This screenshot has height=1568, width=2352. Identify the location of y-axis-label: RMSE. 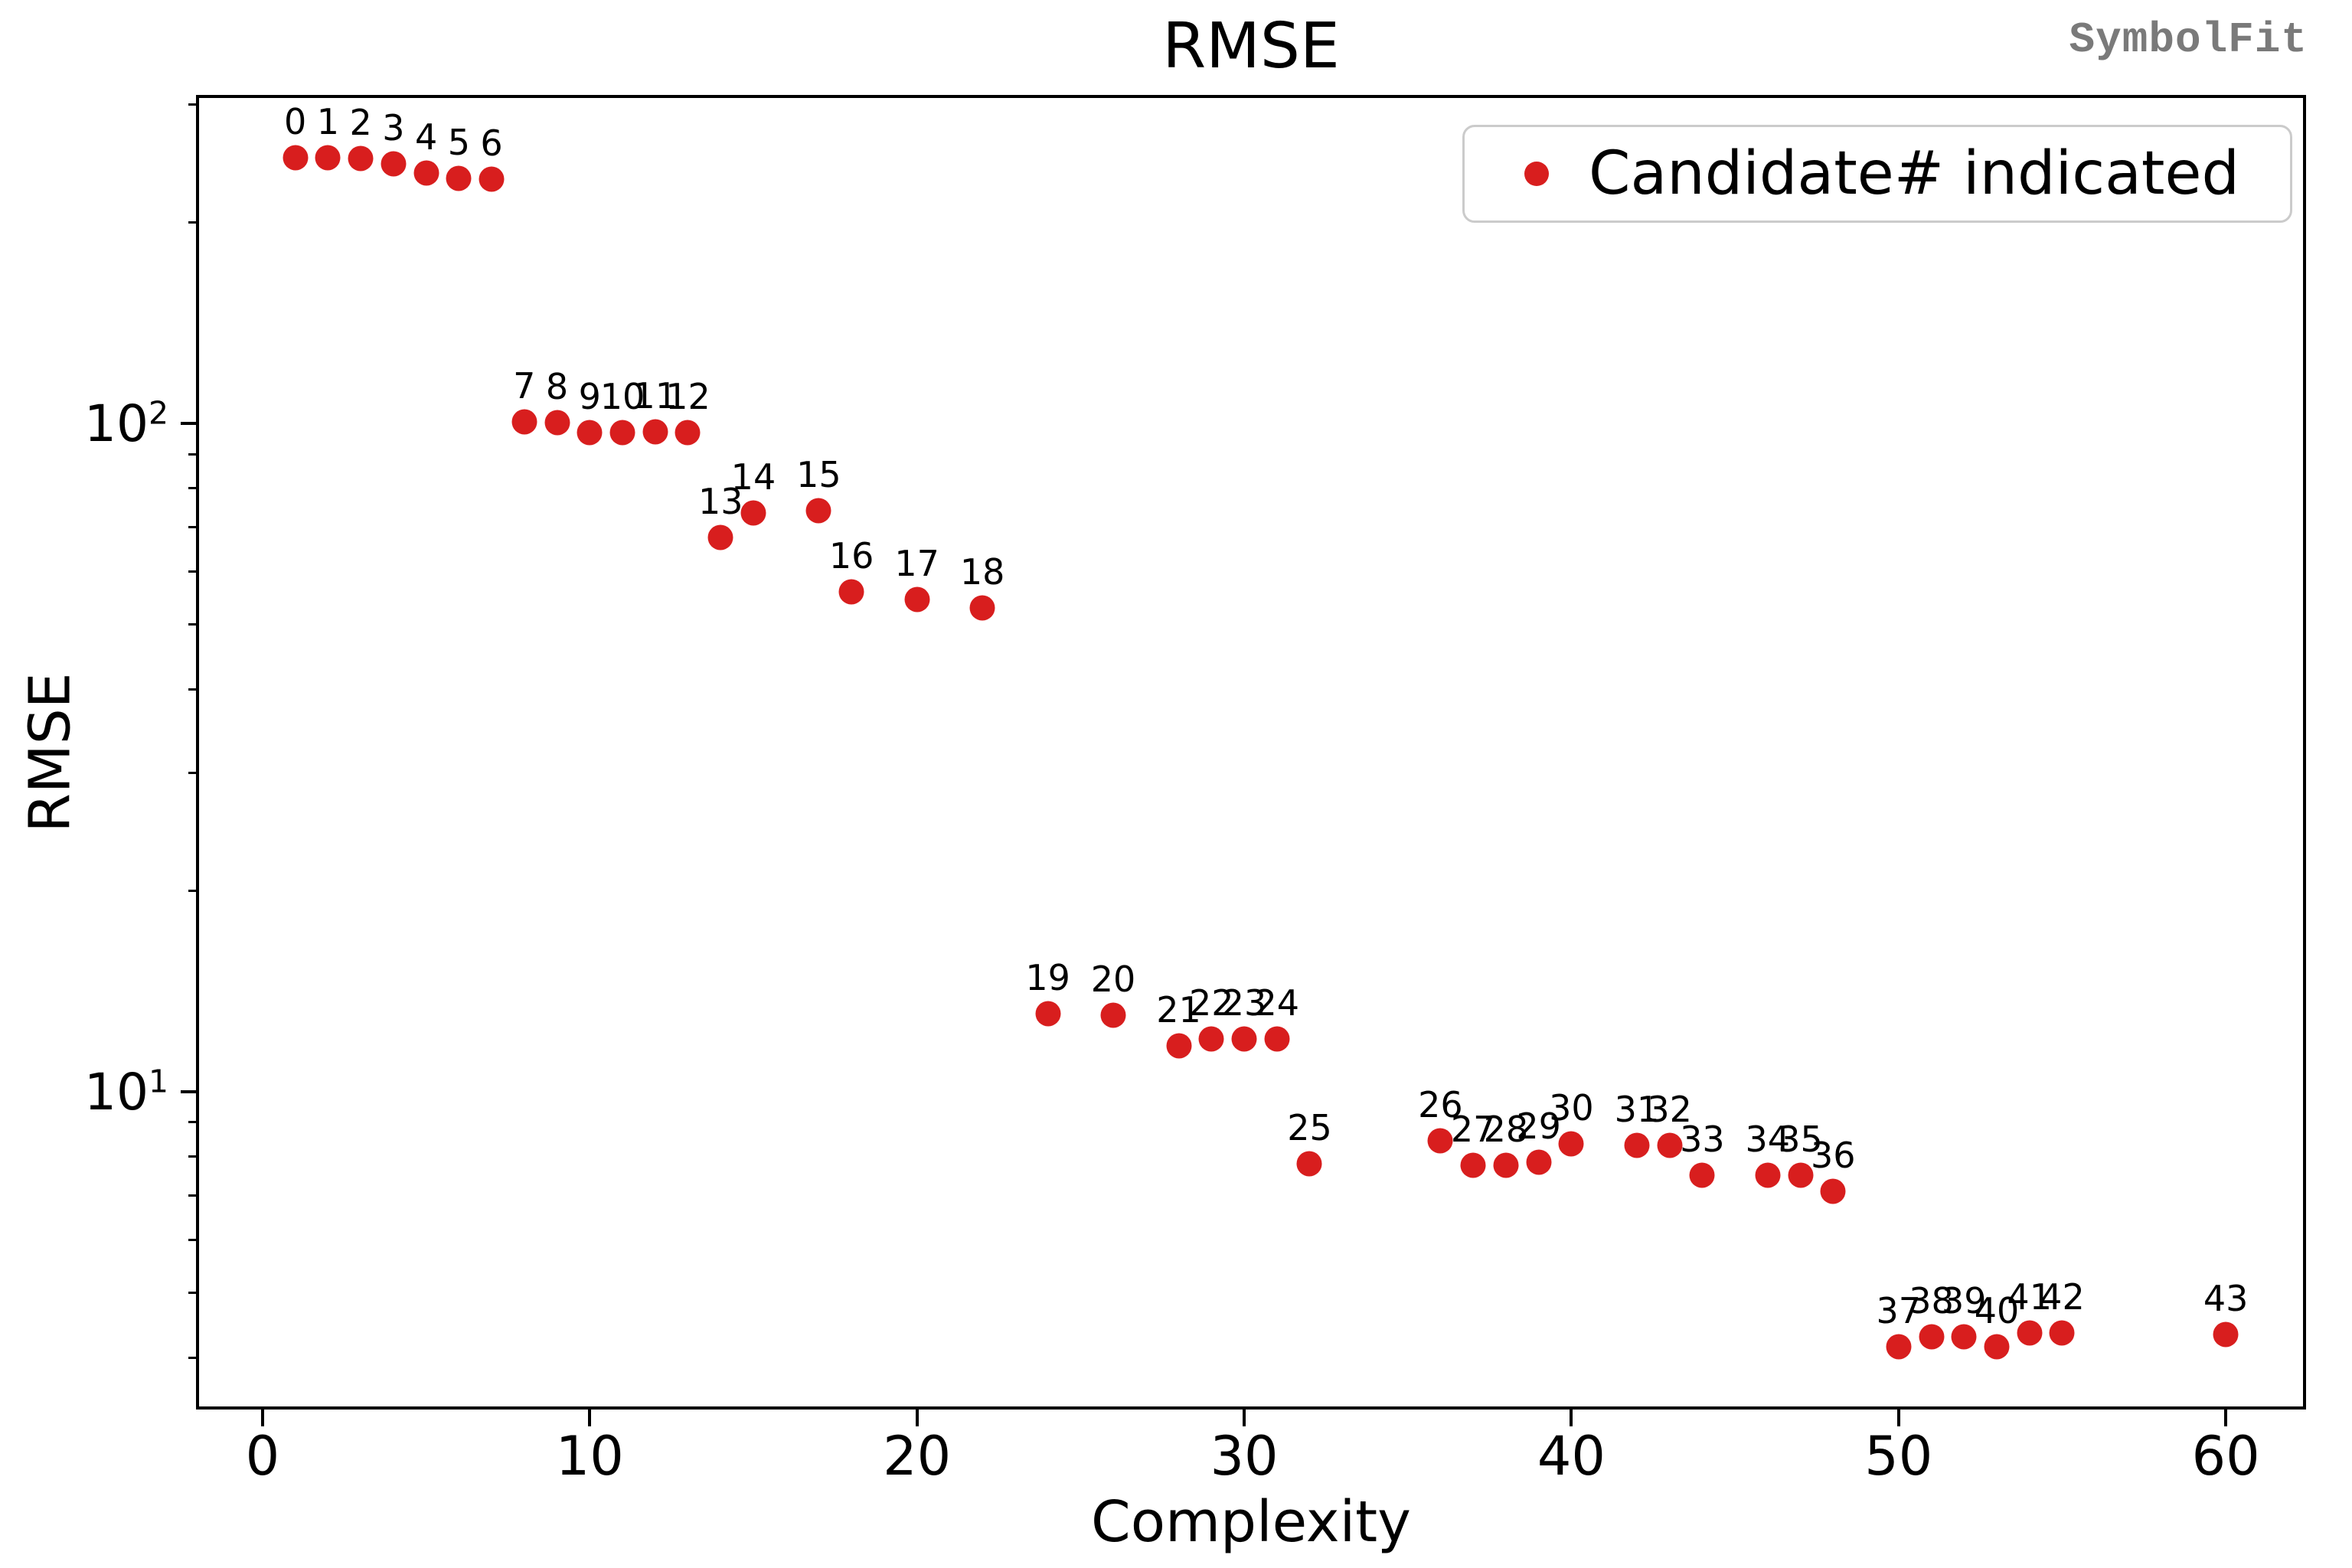
(50, 752).